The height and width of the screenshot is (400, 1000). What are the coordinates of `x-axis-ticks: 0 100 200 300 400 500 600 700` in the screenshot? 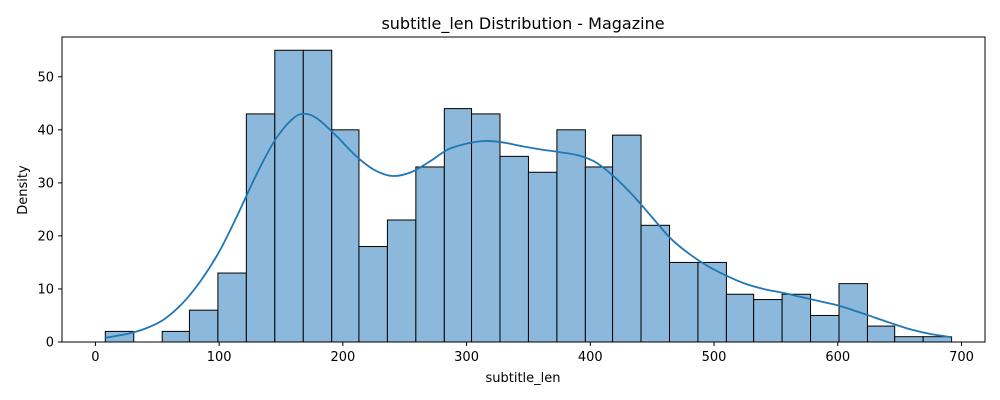 It's located at (532, 353).